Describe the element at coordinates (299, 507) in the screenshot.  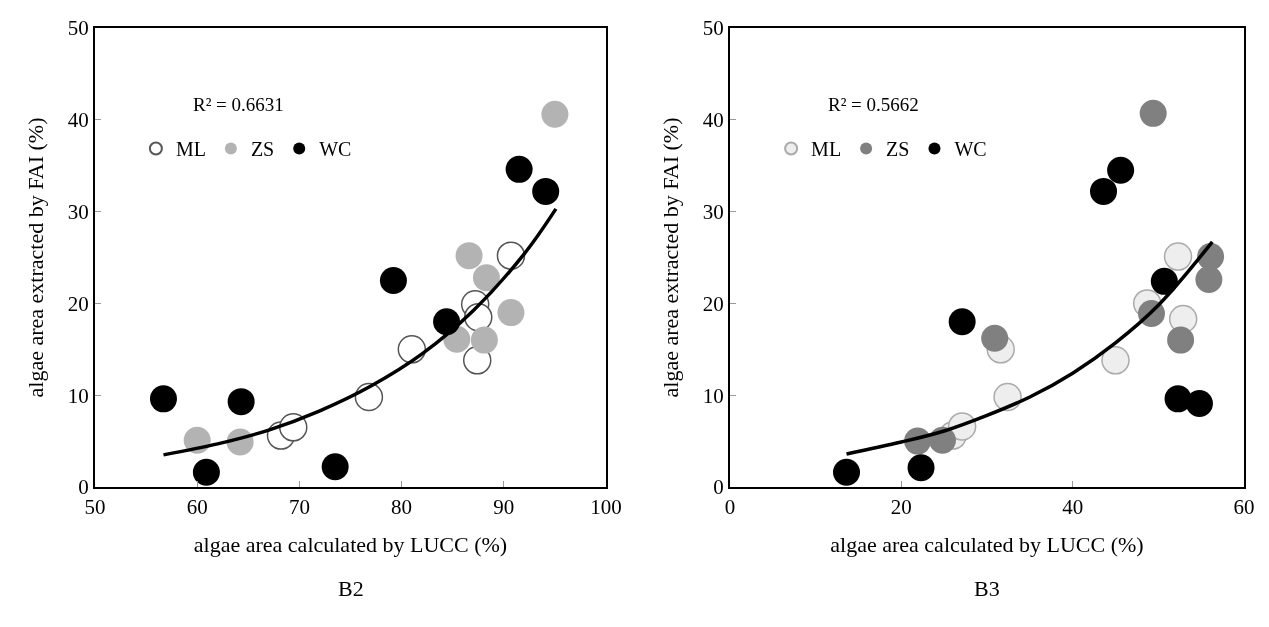
I see `x-tick-label: 70` at that location.